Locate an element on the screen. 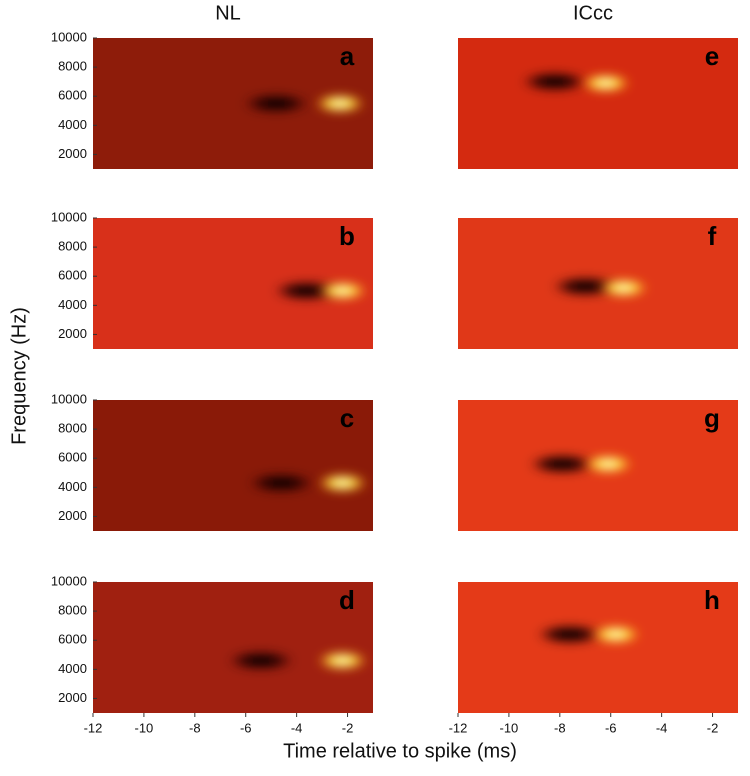 Image resolution: width=750 pixels, height=776 pixels. y-axis-label: Frequency (Hz) is located at coordinates (19, 376).